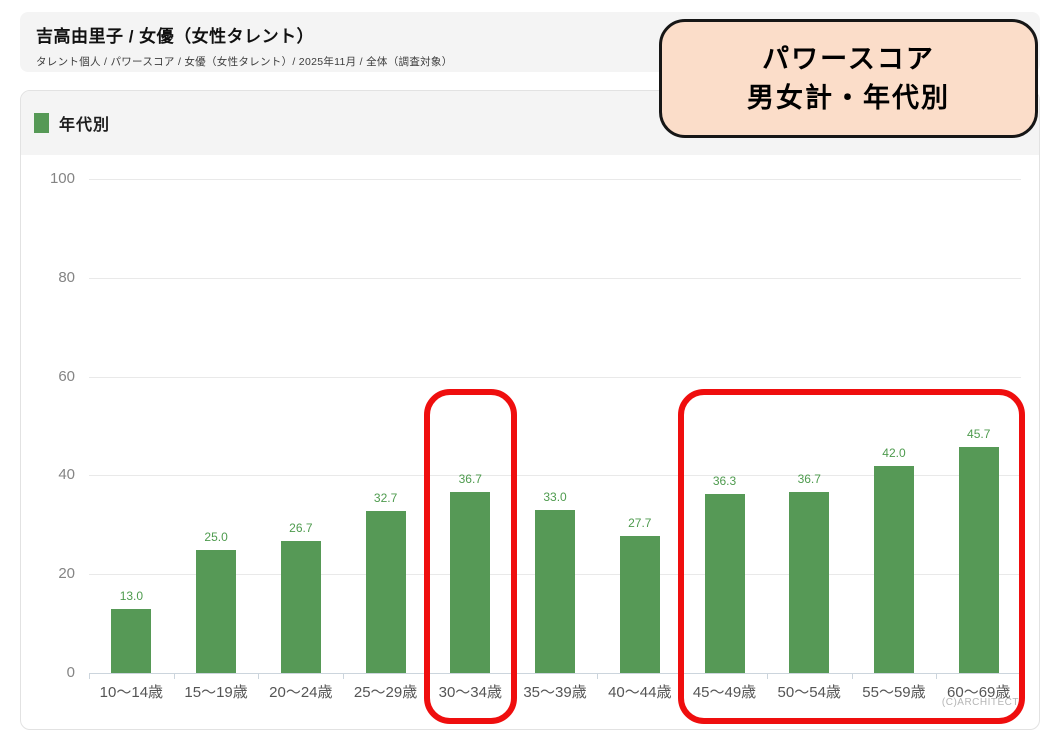 The image size is (1060, 748). I want to click on category-slot: 13.0 10〜14歳, so click(131, 440).